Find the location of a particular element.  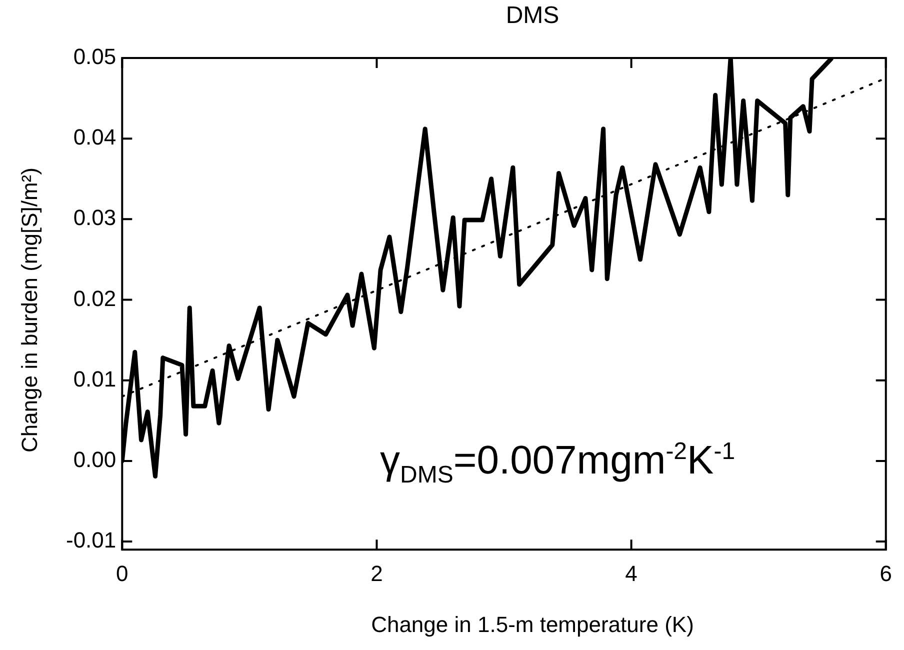

chart-title: DMS is located at coordinates (532, 16).